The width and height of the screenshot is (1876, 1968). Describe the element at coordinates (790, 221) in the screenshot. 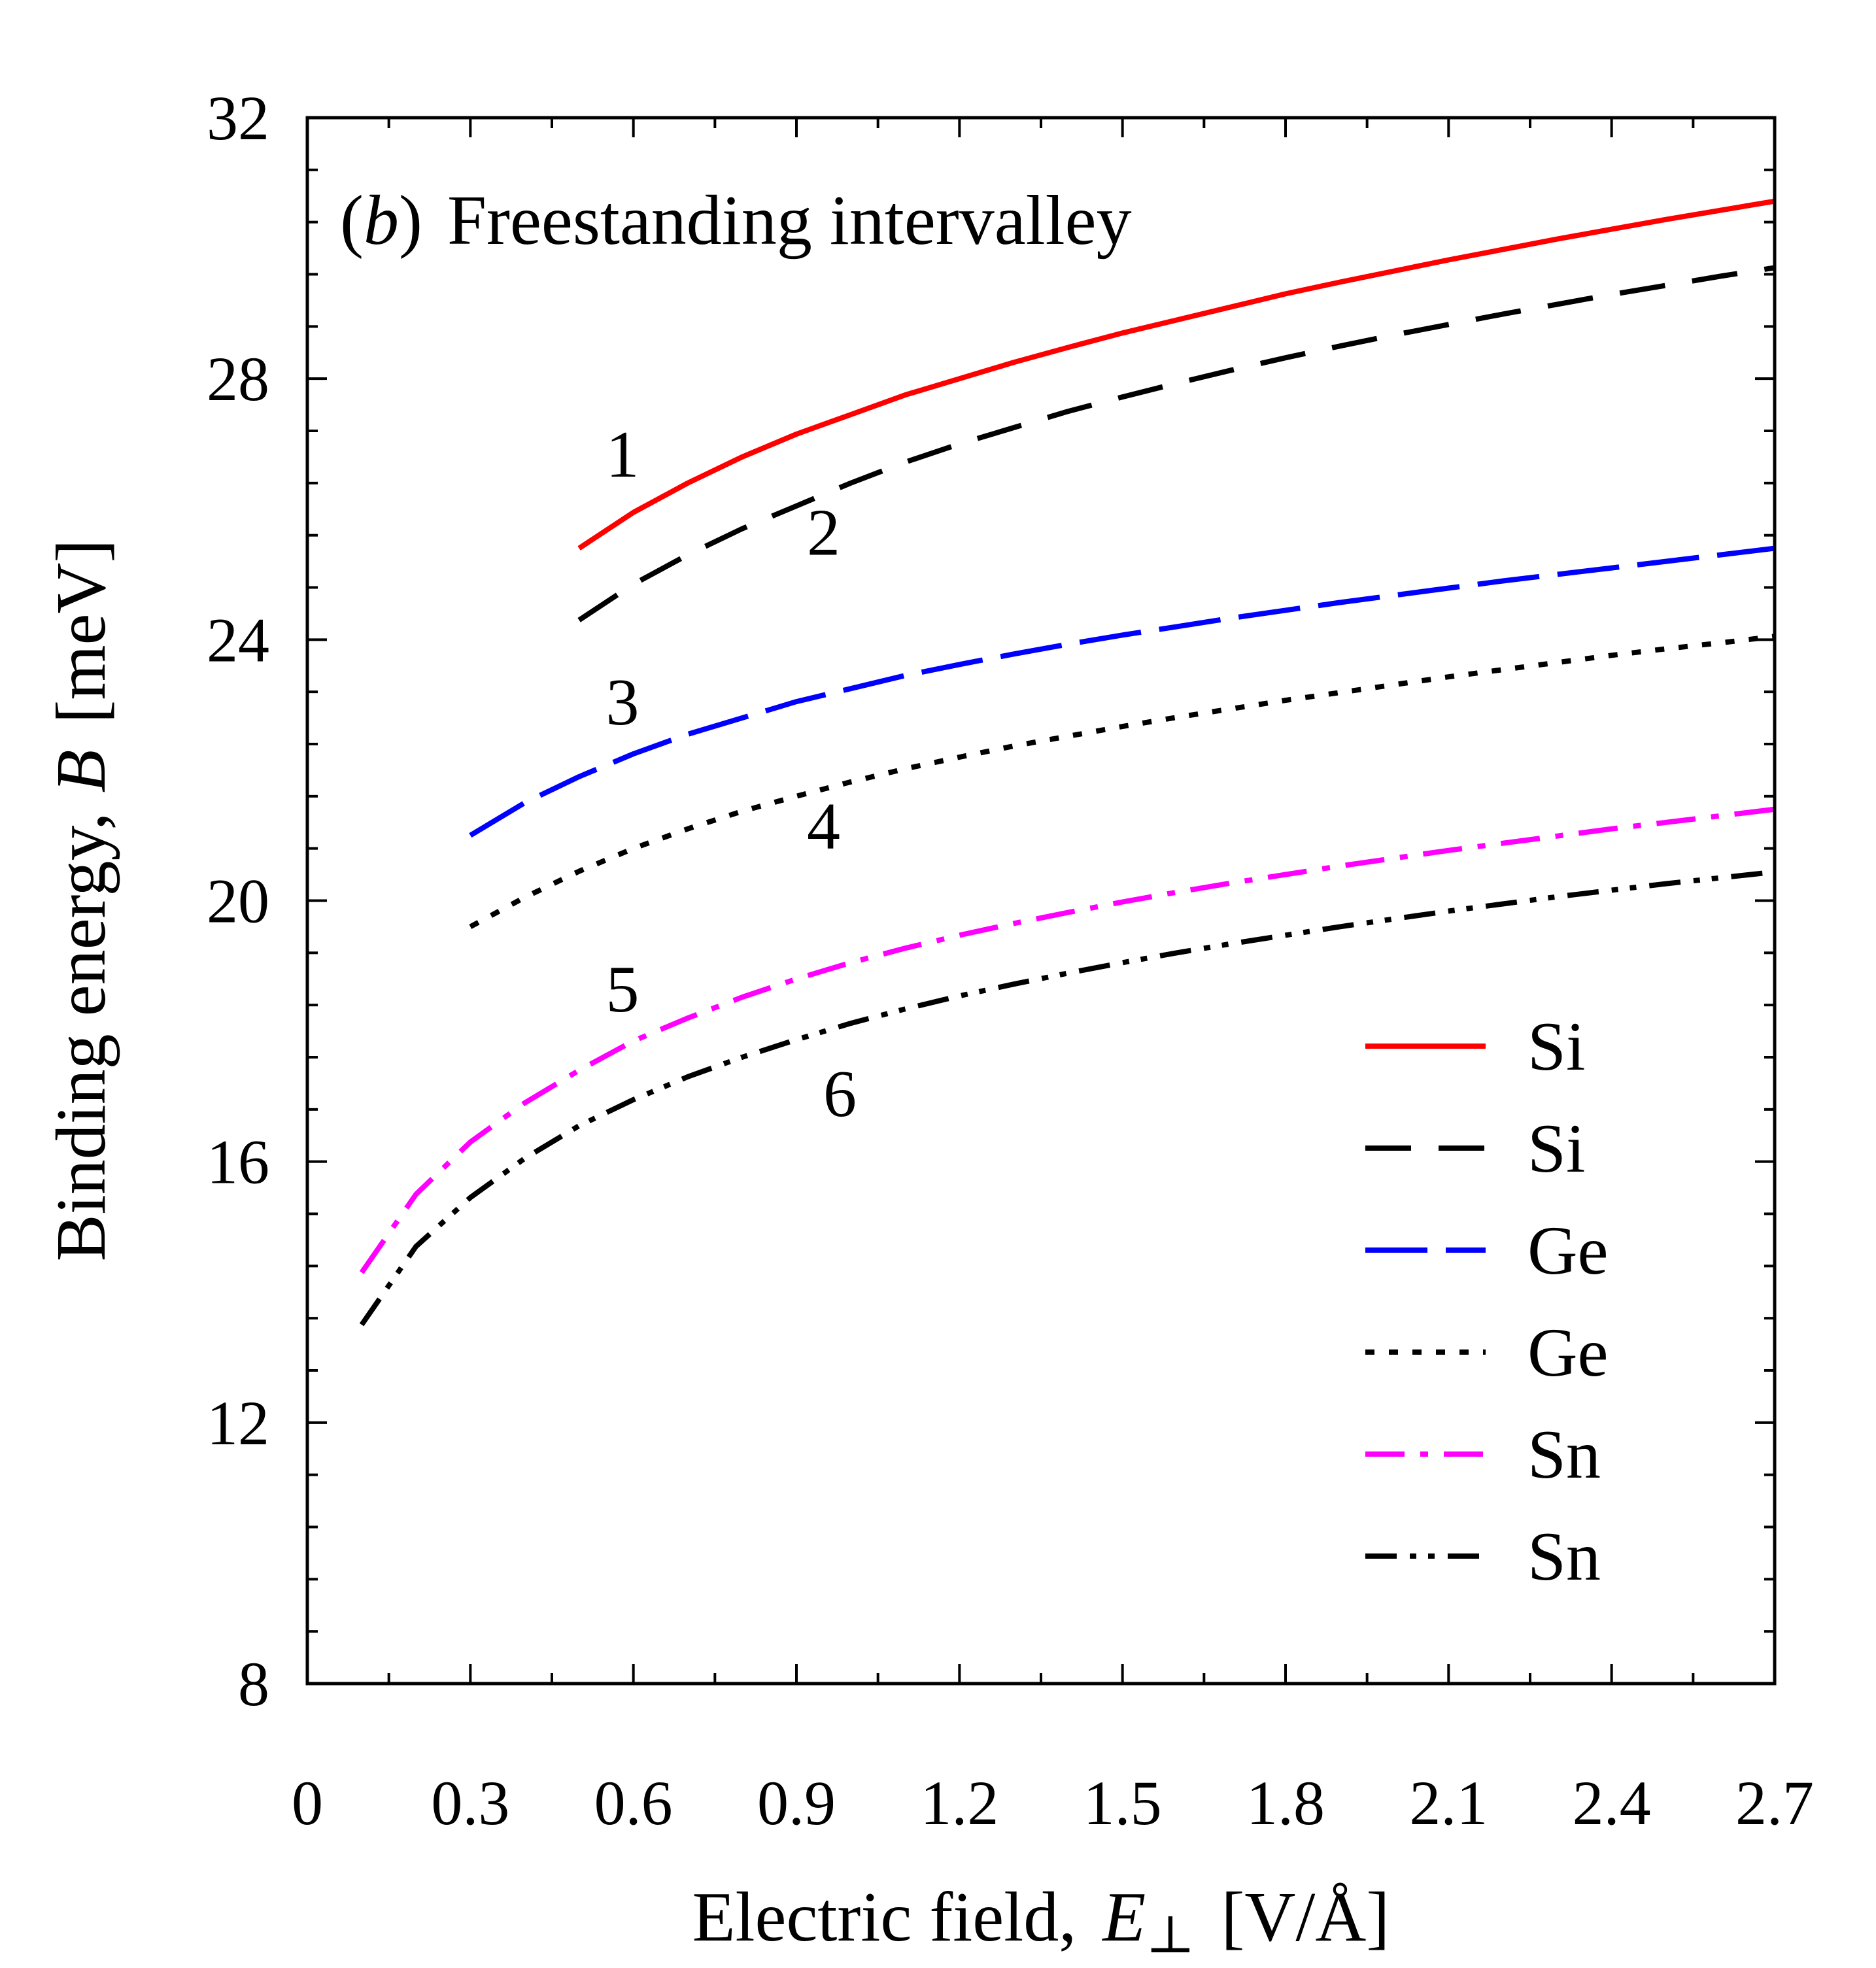

I see `chart-title: Freestanding intervalley` at that location.